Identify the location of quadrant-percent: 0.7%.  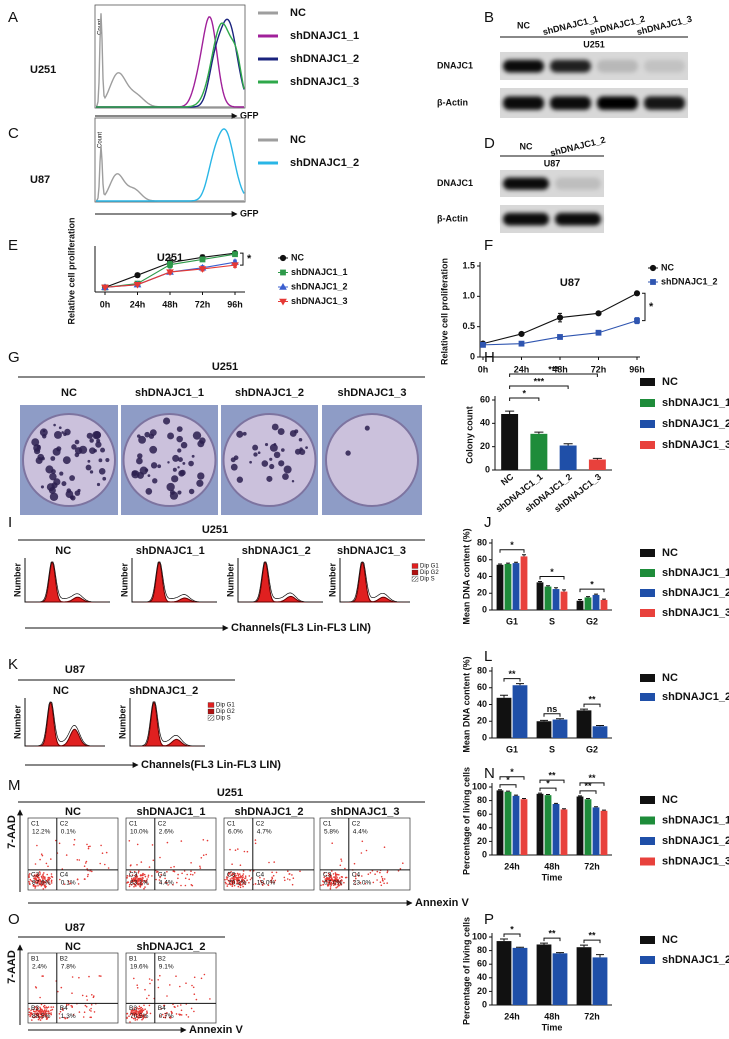
(166, 1016).